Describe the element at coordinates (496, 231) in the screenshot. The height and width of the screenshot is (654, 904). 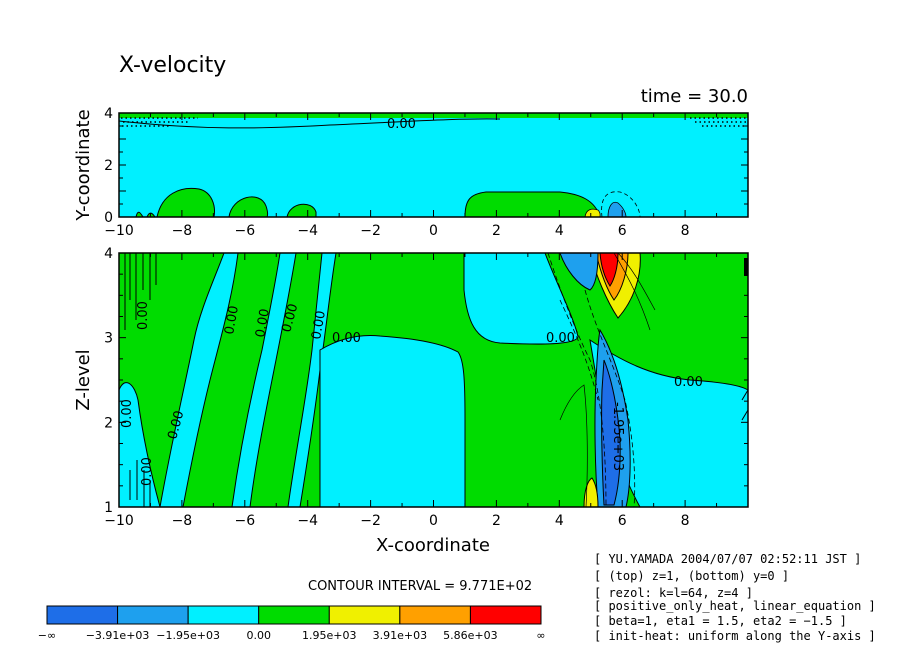
I see `top-x-tick-label: 2` at that location.